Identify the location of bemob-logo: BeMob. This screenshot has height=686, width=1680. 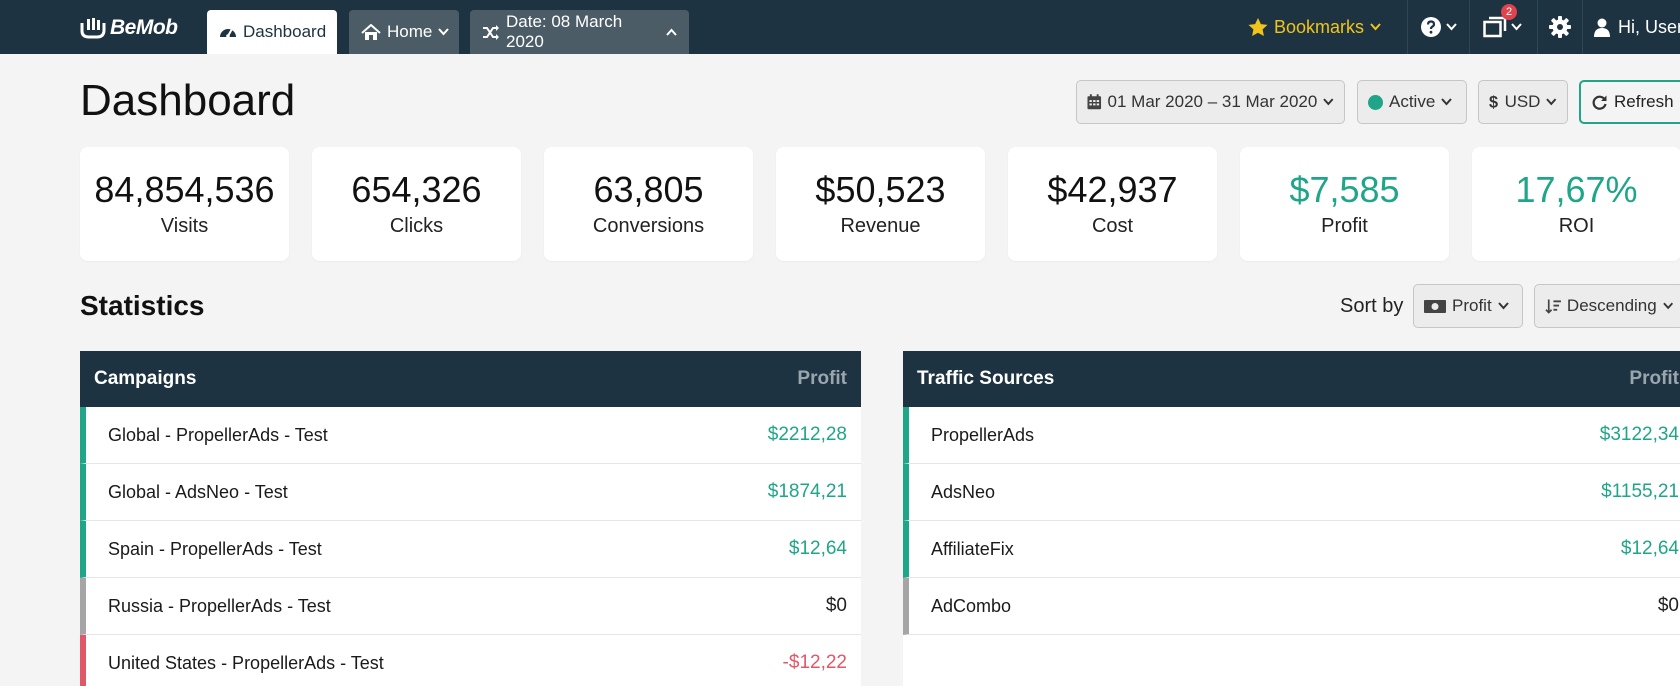
(129, 28).